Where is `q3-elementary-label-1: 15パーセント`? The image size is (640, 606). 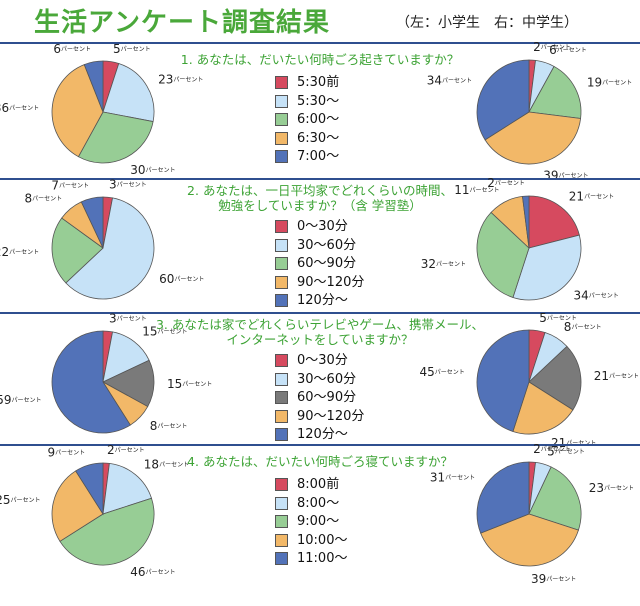
q3-elementary-label-1: 15パーセント is located at coordinates (164, 331).